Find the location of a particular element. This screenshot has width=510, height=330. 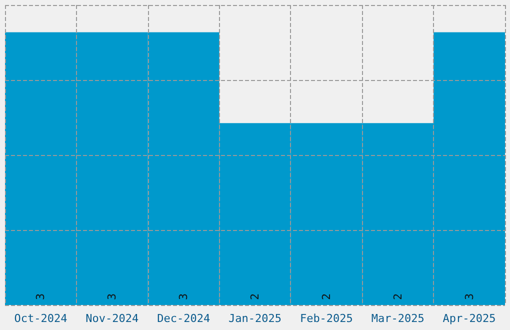

x-tick-label: Feb-2025 is located at coordinates (326, 318).